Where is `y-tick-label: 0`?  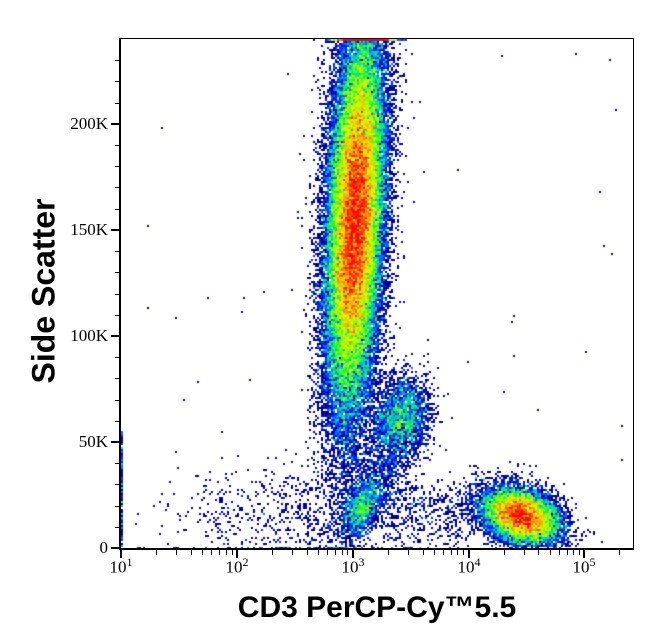
y-tick-label: 0 is located at coordinates (104, 547).